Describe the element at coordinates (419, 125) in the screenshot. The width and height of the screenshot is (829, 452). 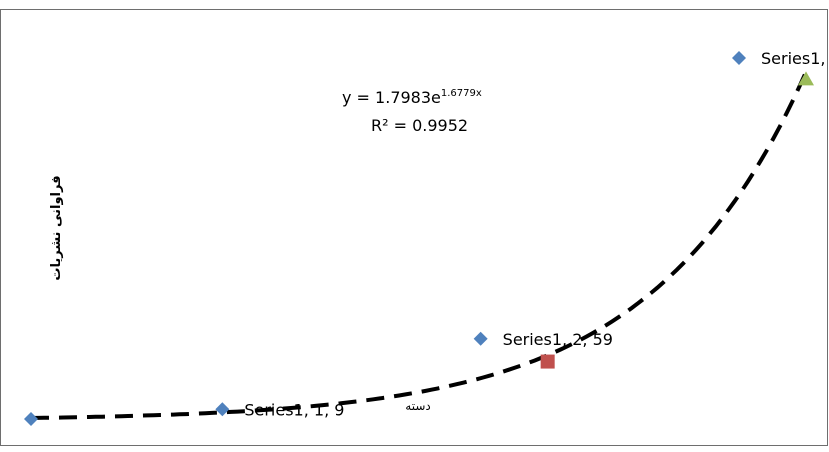
I see `r-squared: R² = 0.9952` at that location.